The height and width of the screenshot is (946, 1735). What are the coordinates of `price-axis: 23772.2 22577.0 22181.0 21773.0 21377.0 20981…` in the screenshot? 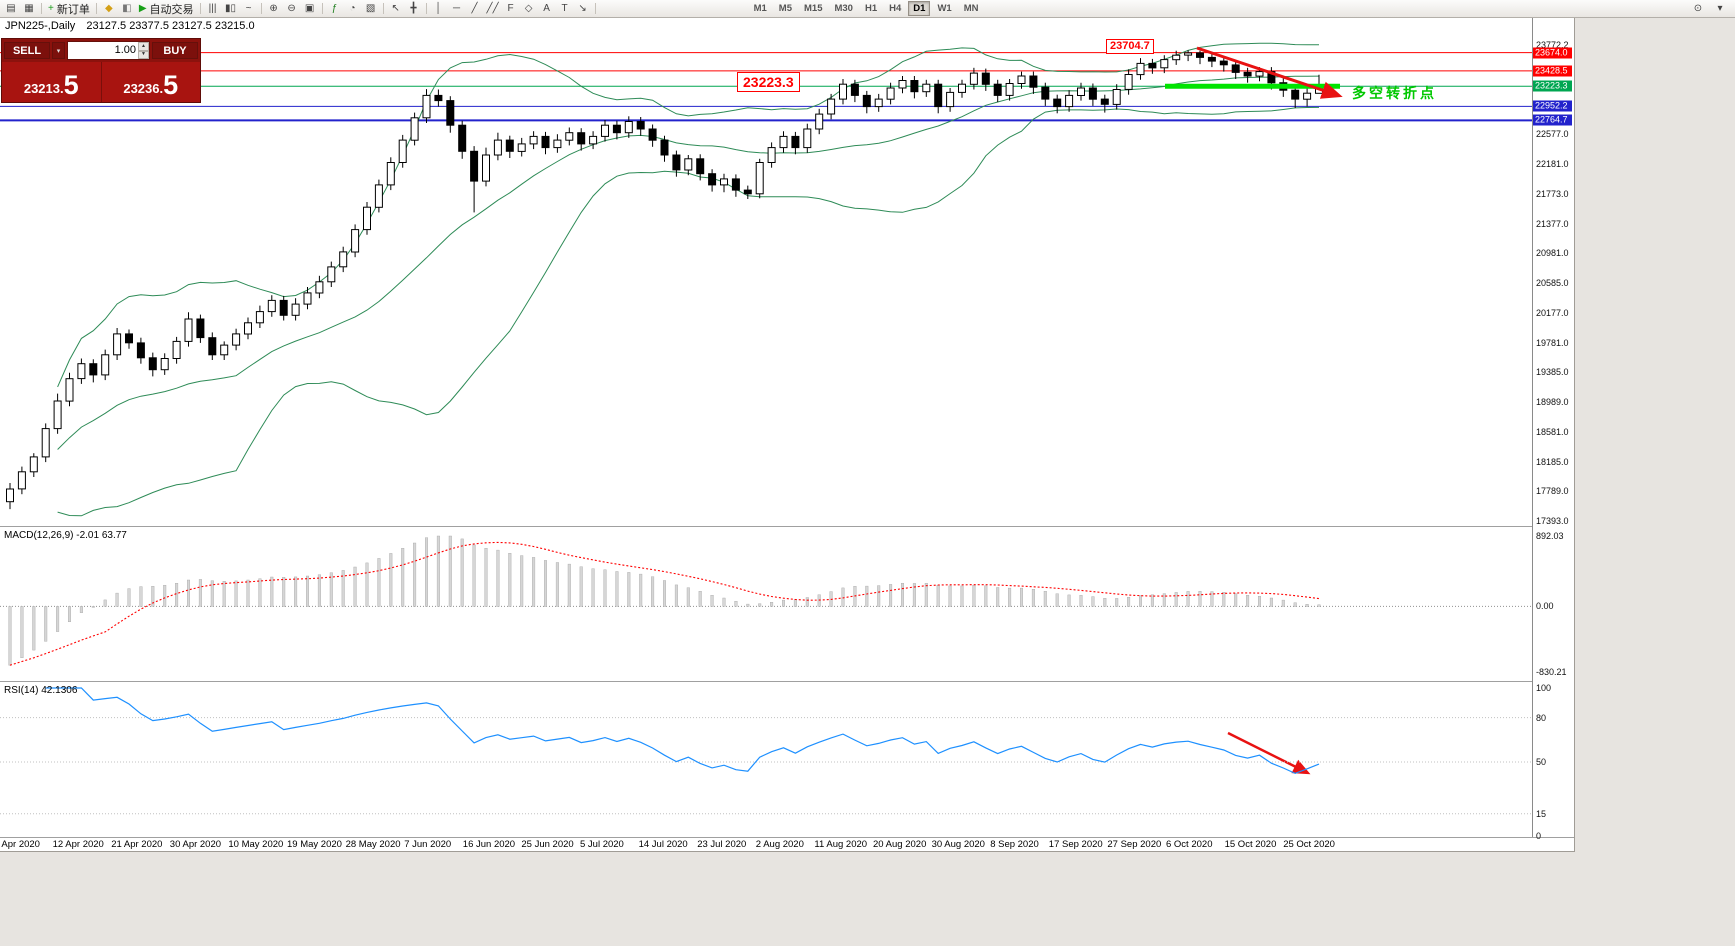 It's located at (1553, 429).